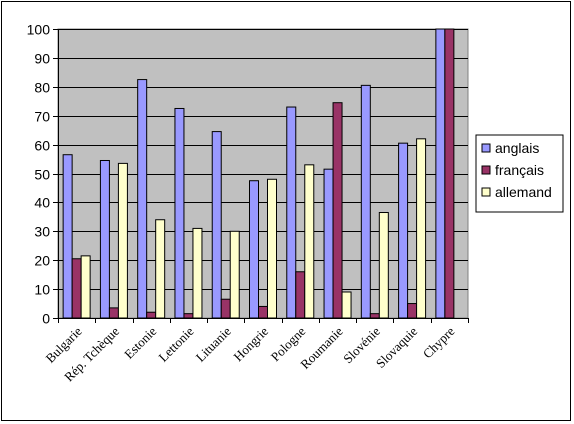 The image size is (574, 424). Describe the element at coordinates (486, 192) in the screenshot. I see `legend-swatch-allemand` at that location.